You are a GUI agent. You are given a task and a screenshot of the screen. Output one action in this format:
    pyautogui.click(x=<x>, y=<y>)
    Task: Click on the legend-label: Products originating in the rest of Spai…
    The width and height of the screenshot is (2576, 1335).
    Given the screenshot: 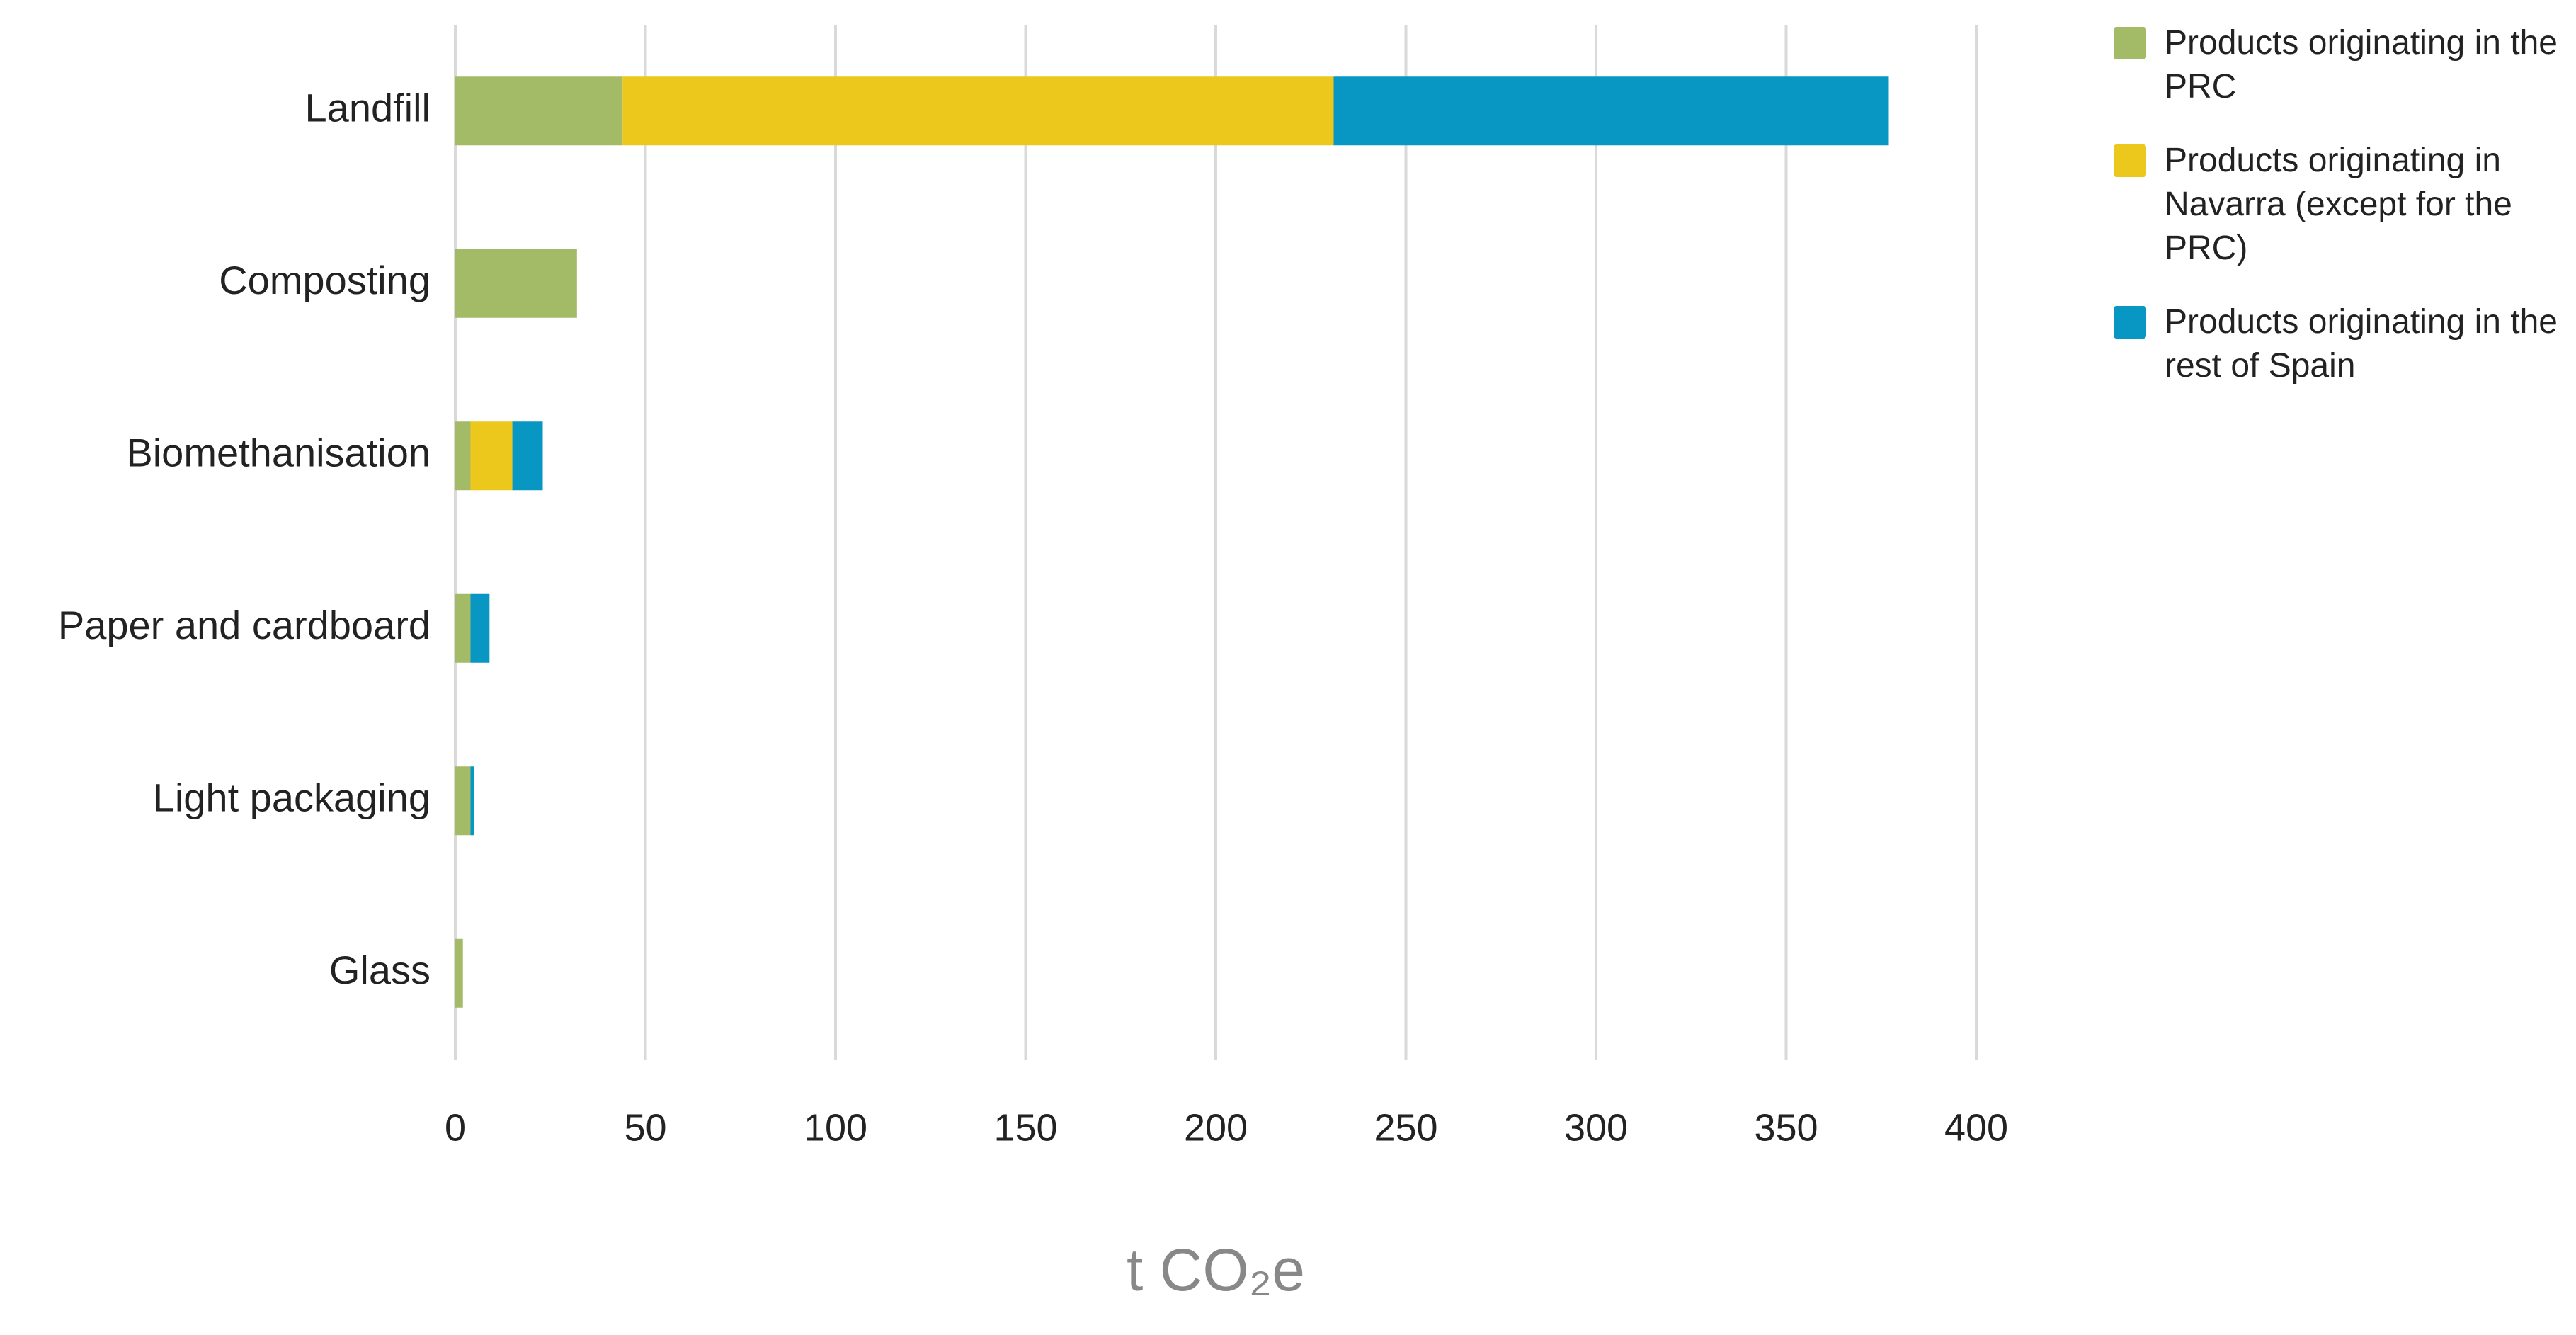 What is the action you would take?
    pyautogui.click(x=2361, y=344)
    